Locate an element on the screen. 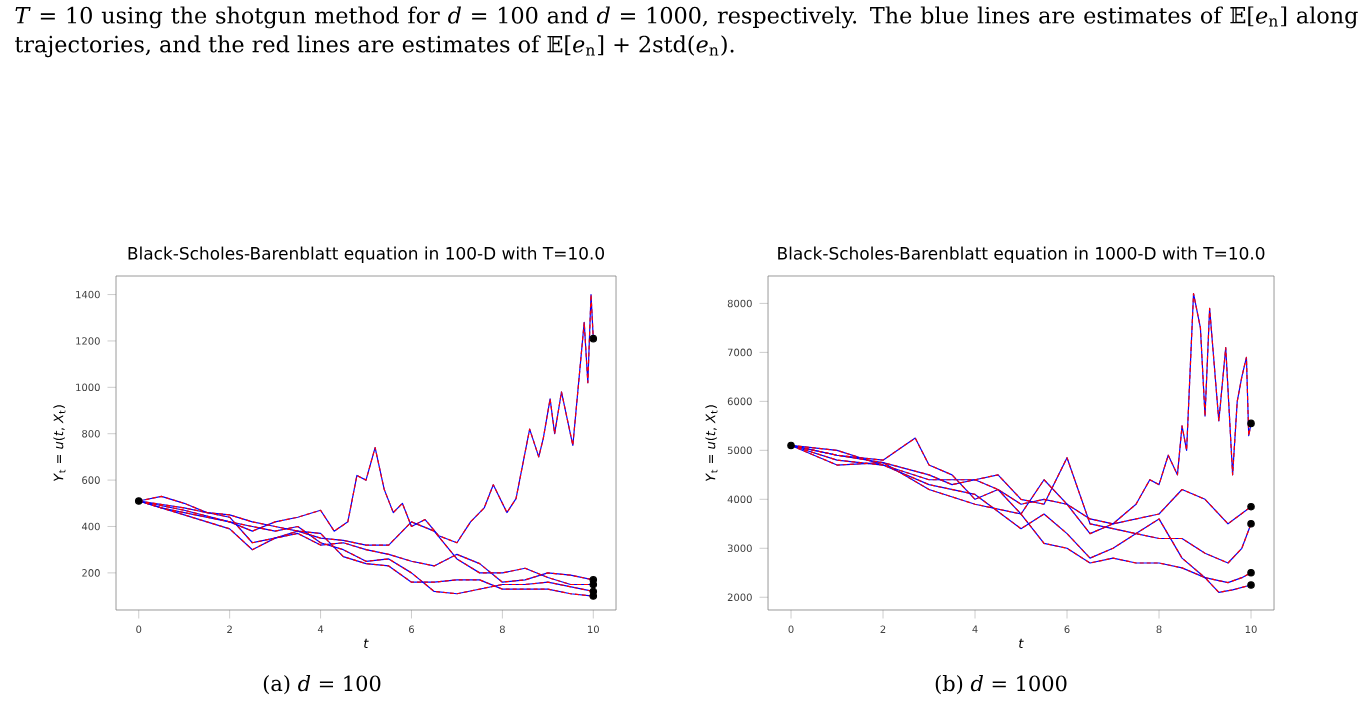  chart-title: Black-Scholes-Barenblatt equation in 100-D with T=10.0 is located at coordinates (366, 254).